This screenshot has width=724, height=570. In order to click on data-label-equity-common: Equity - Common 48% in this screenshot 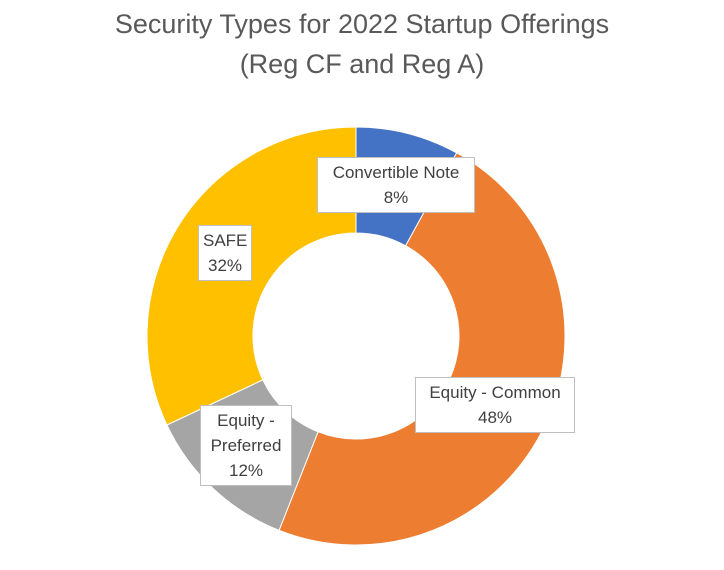, I will do `click(495, 405)`.